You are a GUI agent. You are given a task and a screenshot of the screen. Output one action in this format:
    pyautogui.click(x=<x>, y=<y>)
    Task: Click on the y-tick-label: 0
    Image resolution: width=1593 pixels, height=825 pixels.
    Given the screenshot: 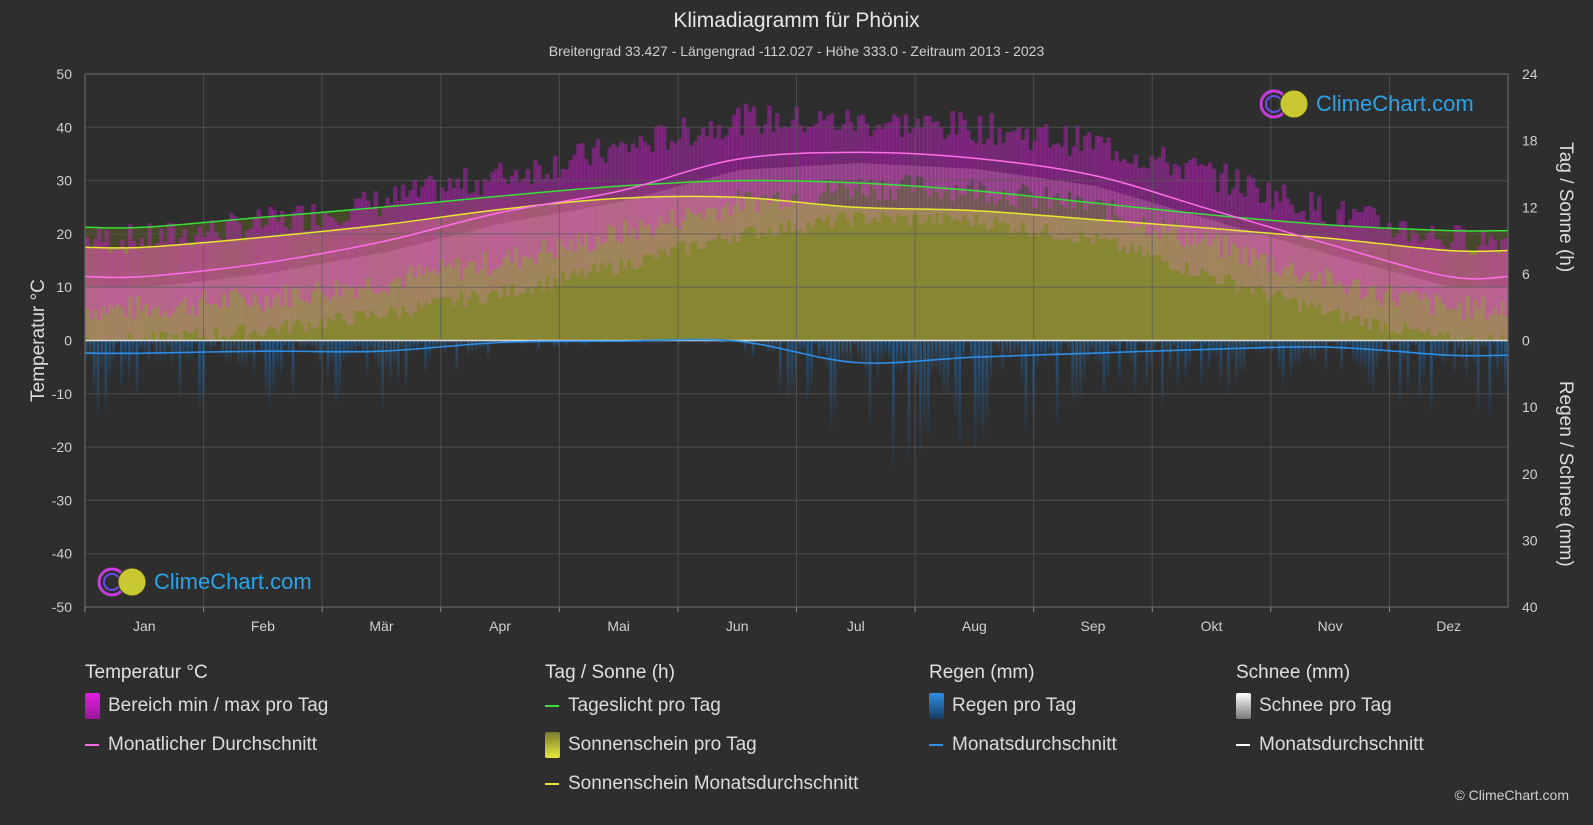 What is the action you would take?
    pyautogui.click(x=68, y=341)
    